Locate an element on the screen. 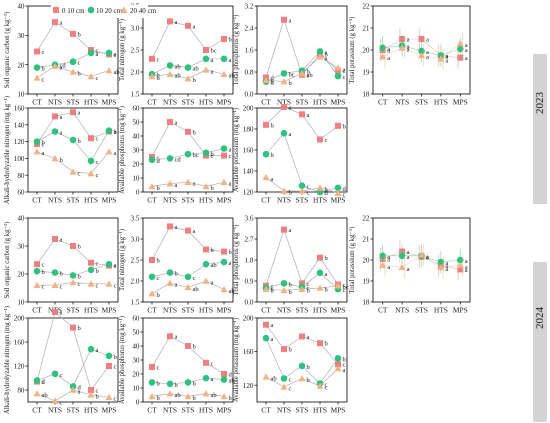 The height and width of the screenshot is (423, 550). y-tick-label: 2.4 is located at coordinates (249, 29).